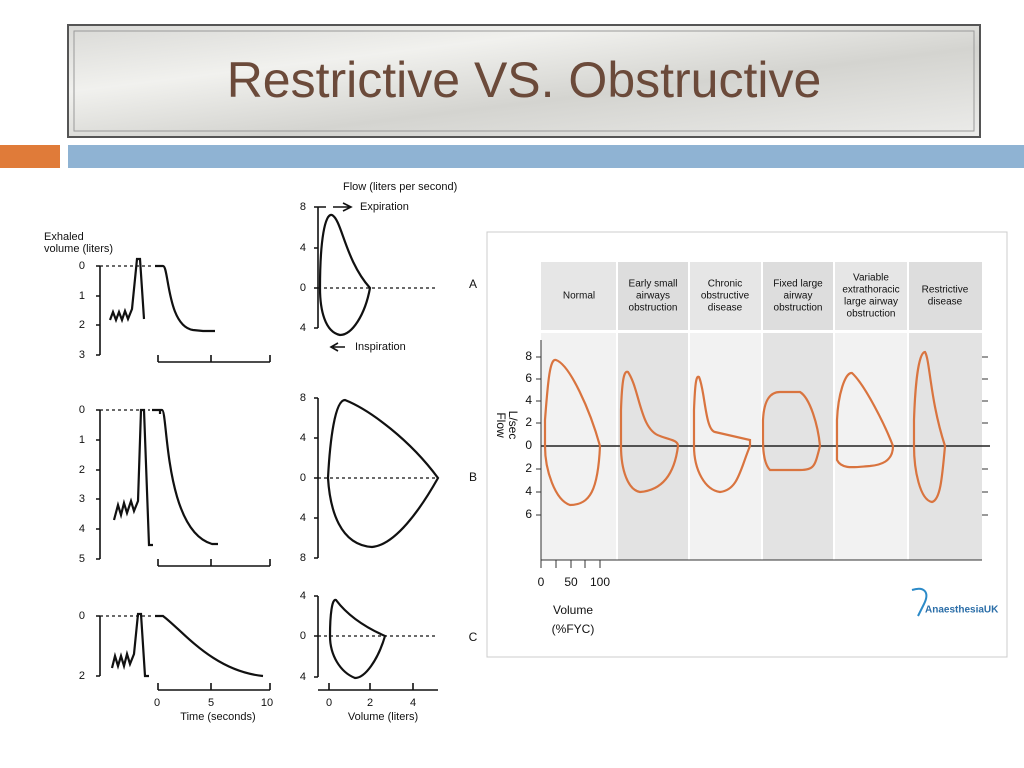 The image size is (1024, 768). What do you see at coordinates (473, 637) in the screenshot?
I see `panel-label: C` at bounding box center [473, 637].